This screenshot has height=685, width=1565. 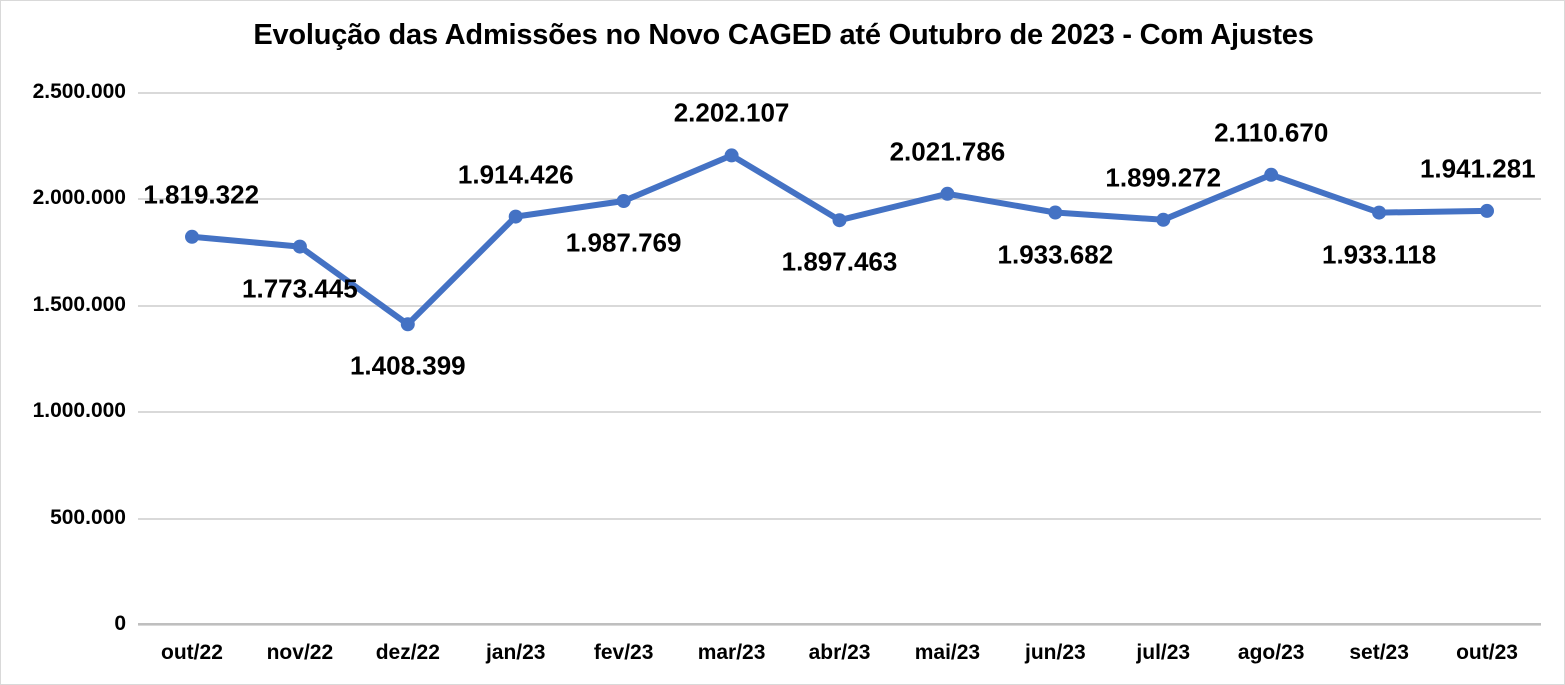 What do you see at coordinates (1163, 652) in the screenshot?
I see `x-axis-tick-label: jul/23` at bounding box center [1163, 652].